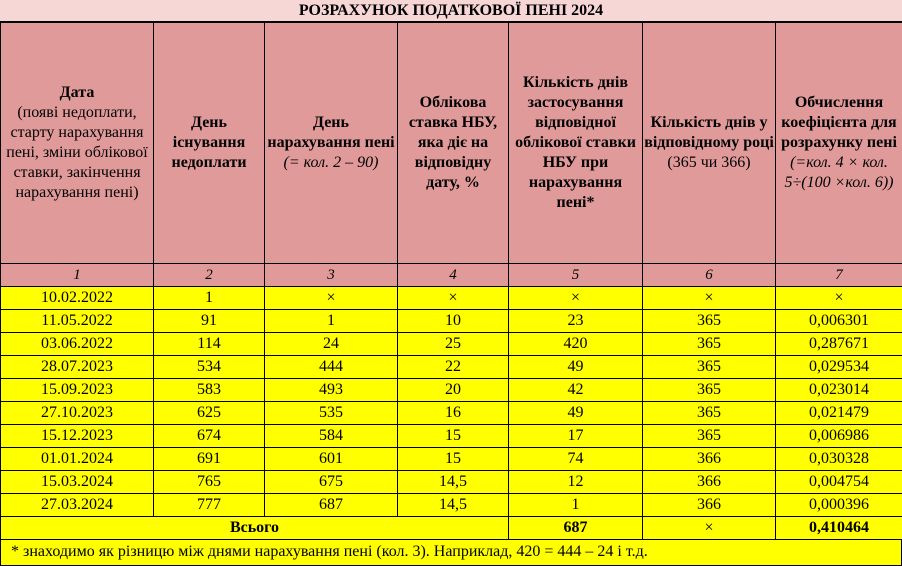 This screenshot has height=566, width=902. What do you see at coordinates (839, 482) in the screenshot?
I see `coefficient-cell: 0,004754` at bounding box center [839, 482].